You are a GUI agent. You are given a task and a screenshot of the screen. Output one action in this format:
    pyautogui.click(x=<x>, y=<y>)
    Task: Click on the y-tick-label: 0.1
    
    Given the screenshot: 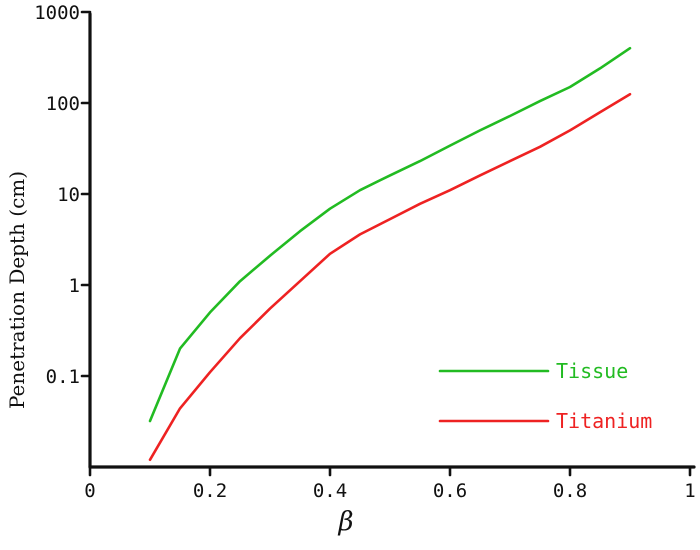 What is the action you would take?
    pyautogui.click(x=63, y=377)
    